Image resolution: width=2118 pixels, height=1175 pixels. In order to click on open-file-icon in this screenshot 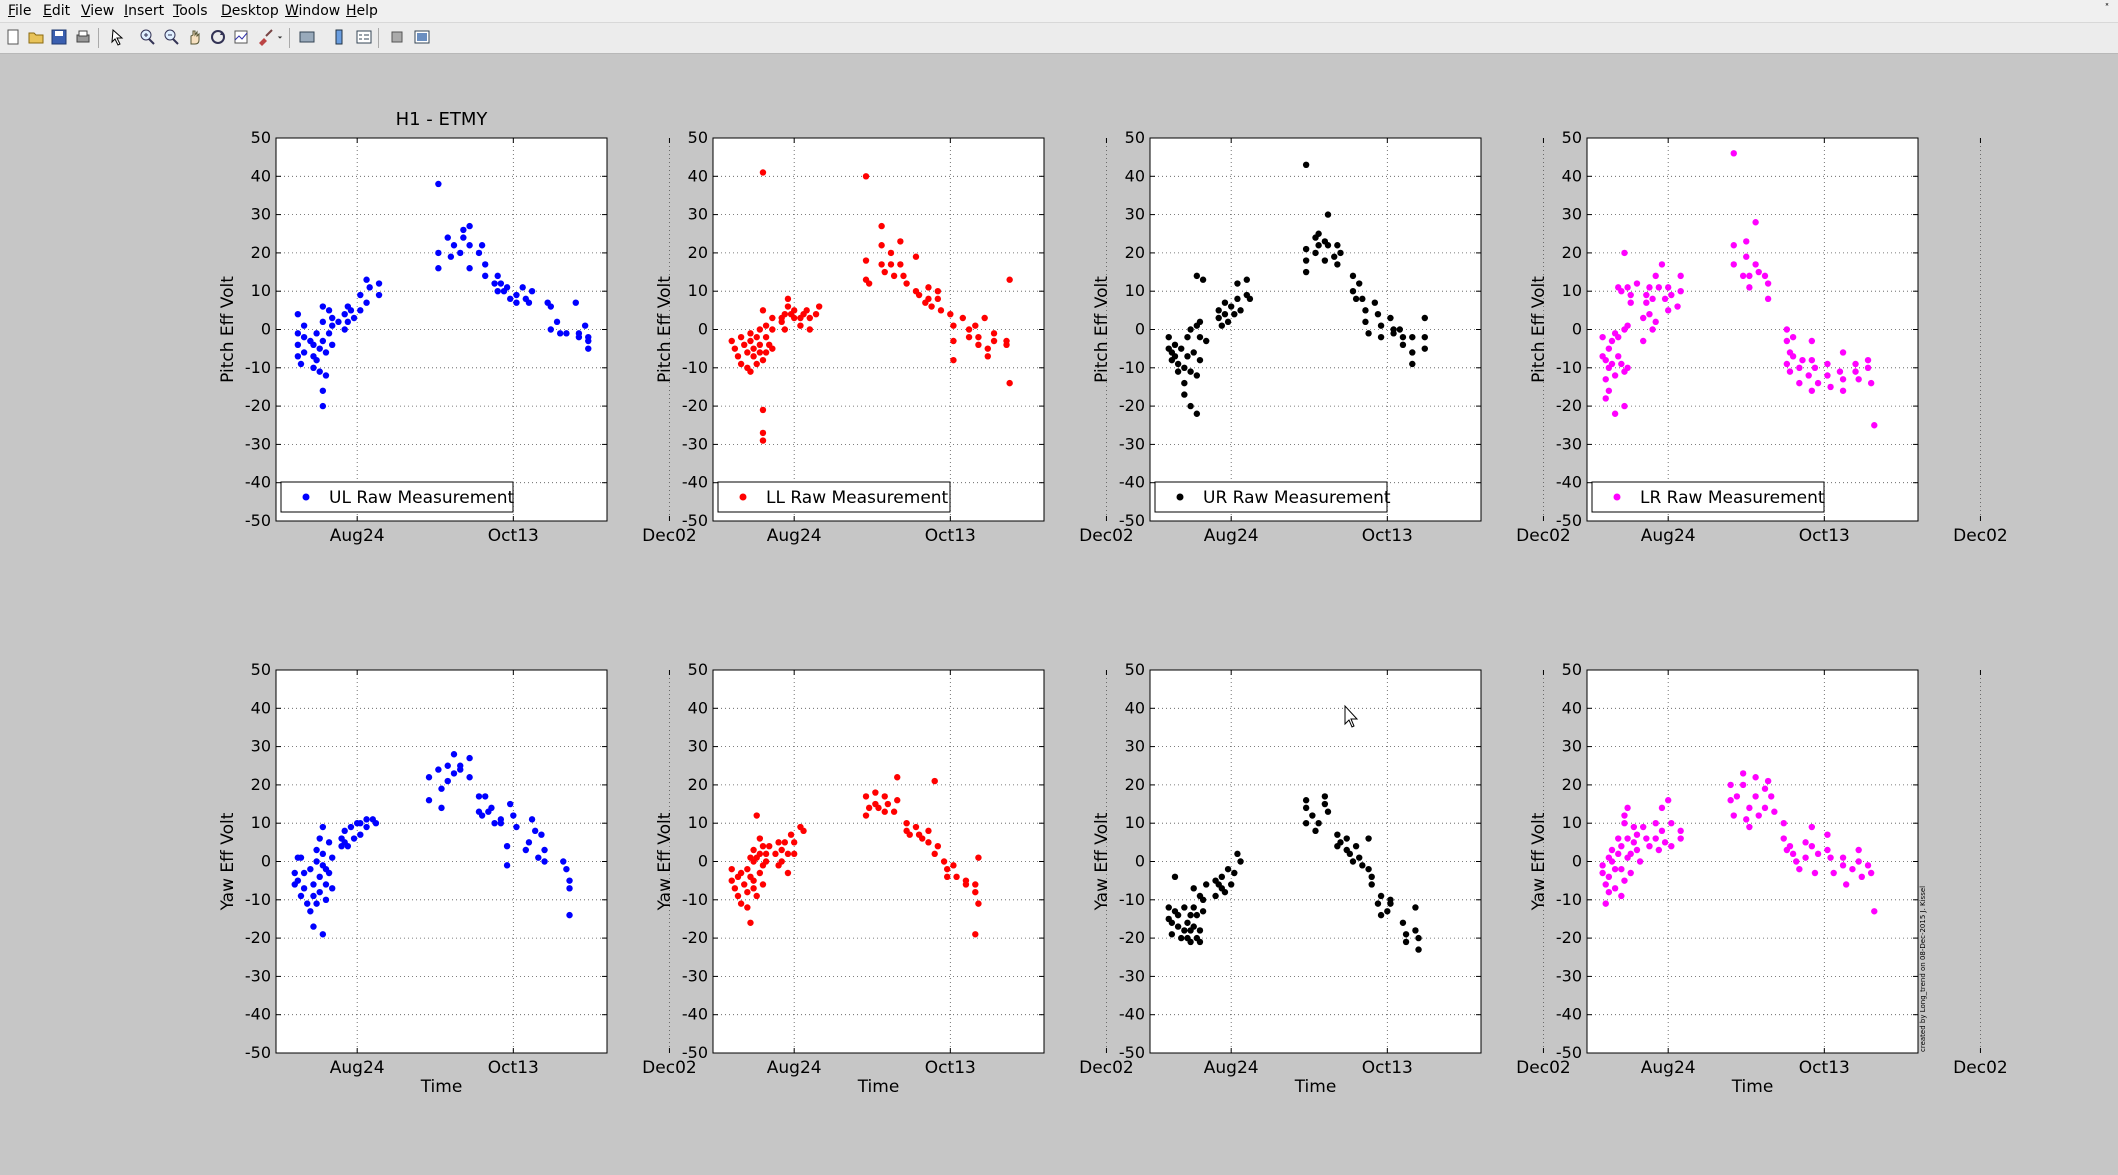, I will do `click(36, 37)`.